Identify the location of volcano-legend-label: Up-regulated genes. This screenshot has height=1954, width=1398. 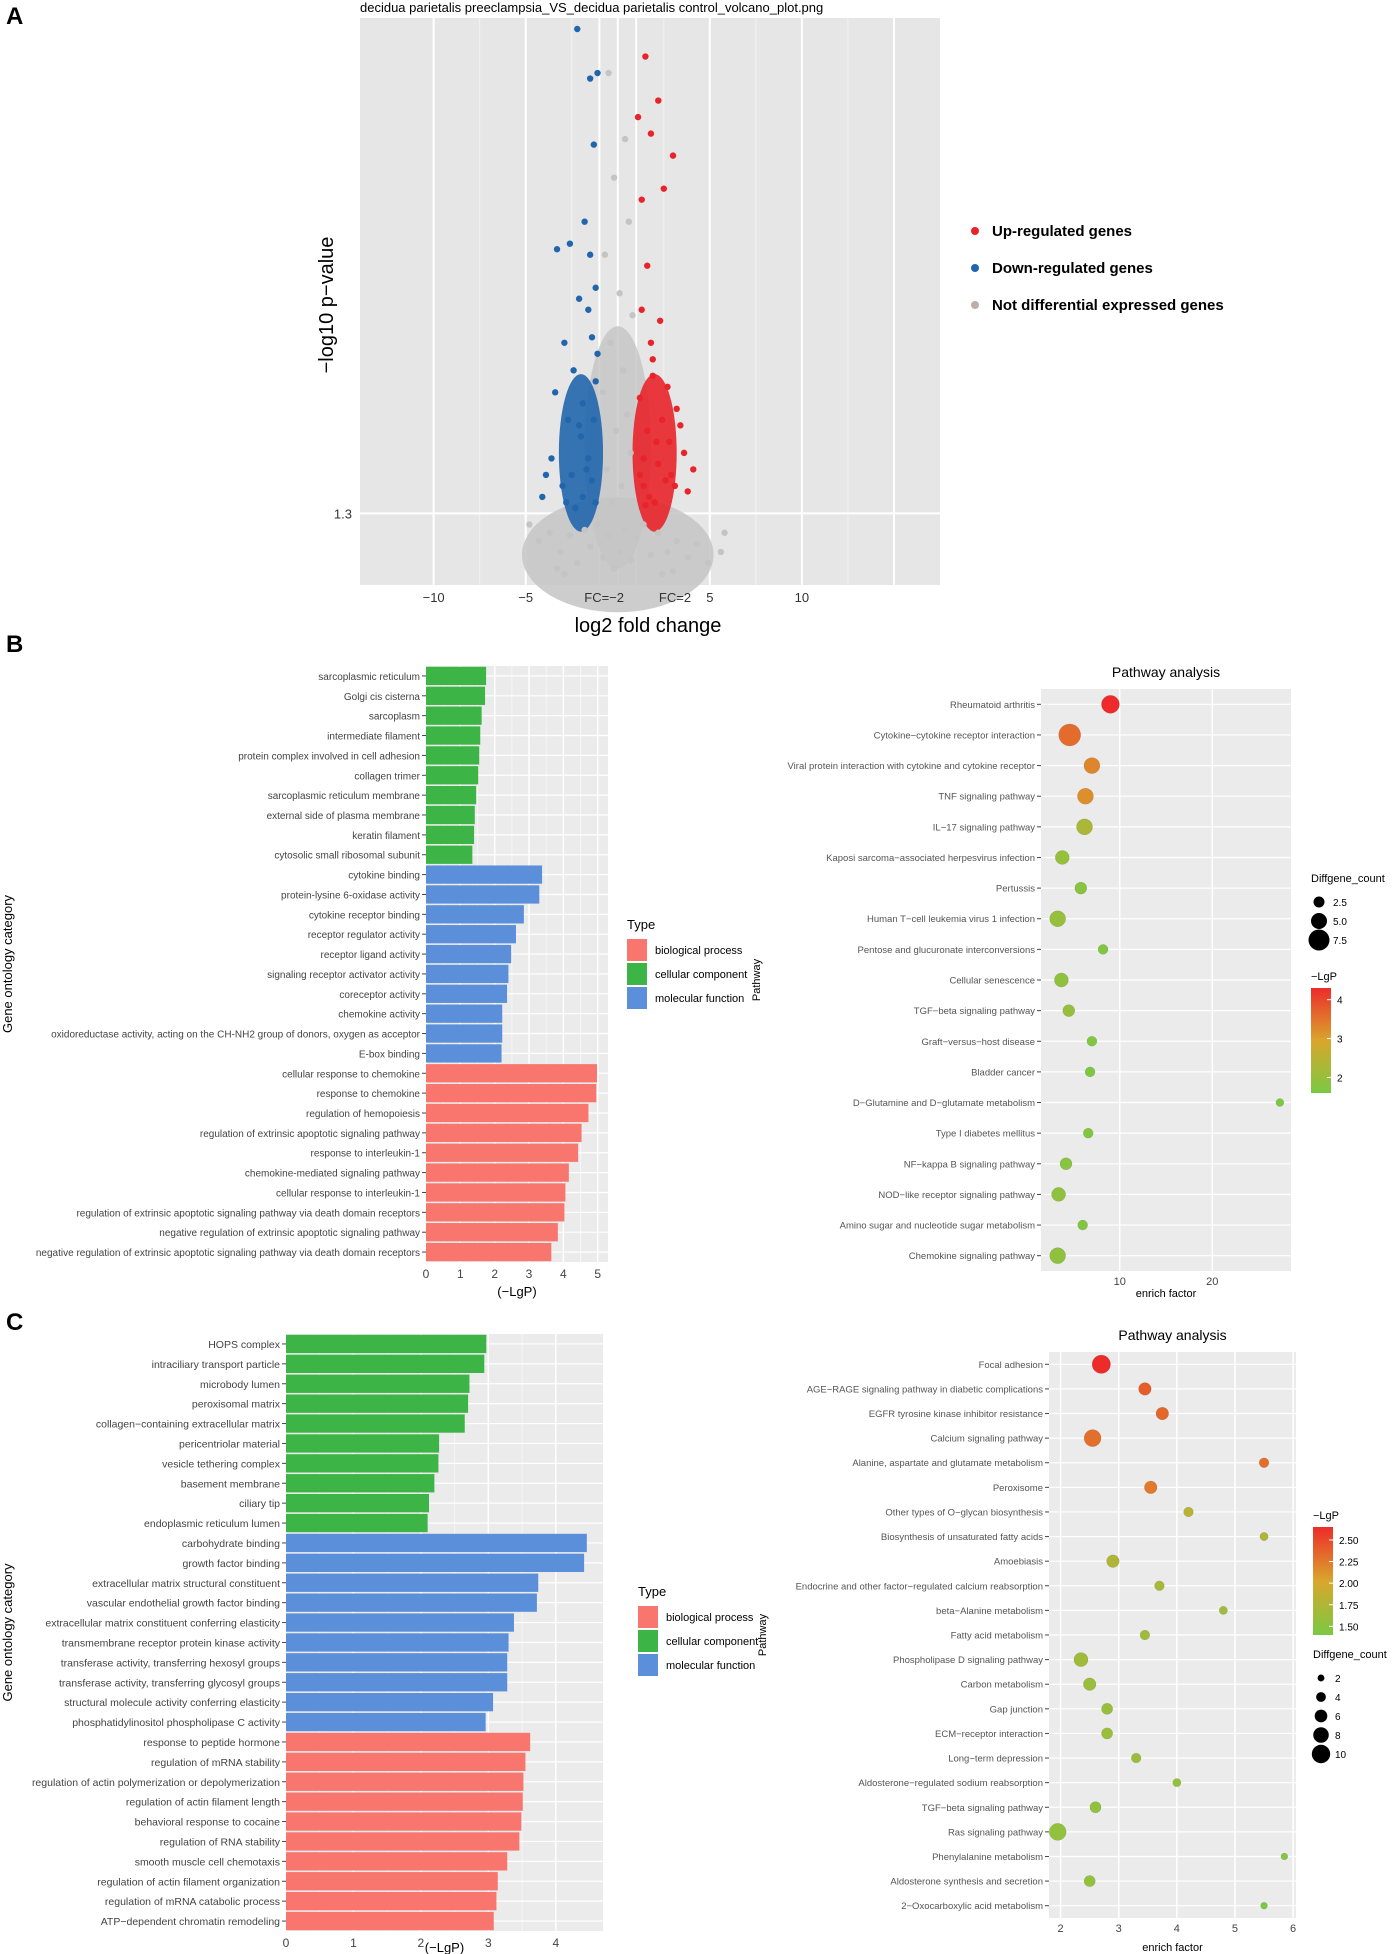
(1062, 231).